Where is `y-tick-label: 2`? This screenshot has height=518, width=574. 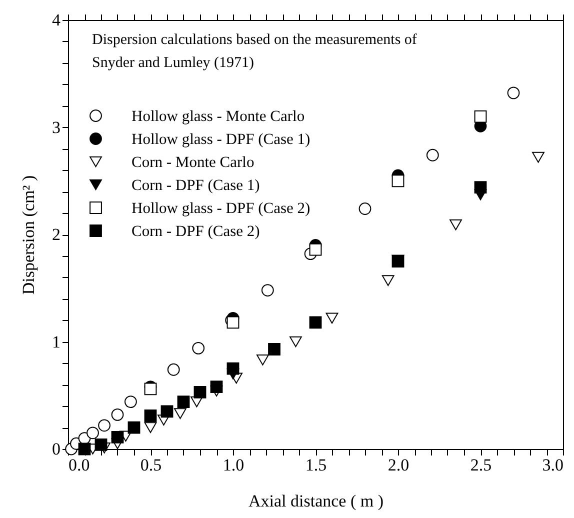 y-tick-label: 2 is located at coordinates (56, 234).